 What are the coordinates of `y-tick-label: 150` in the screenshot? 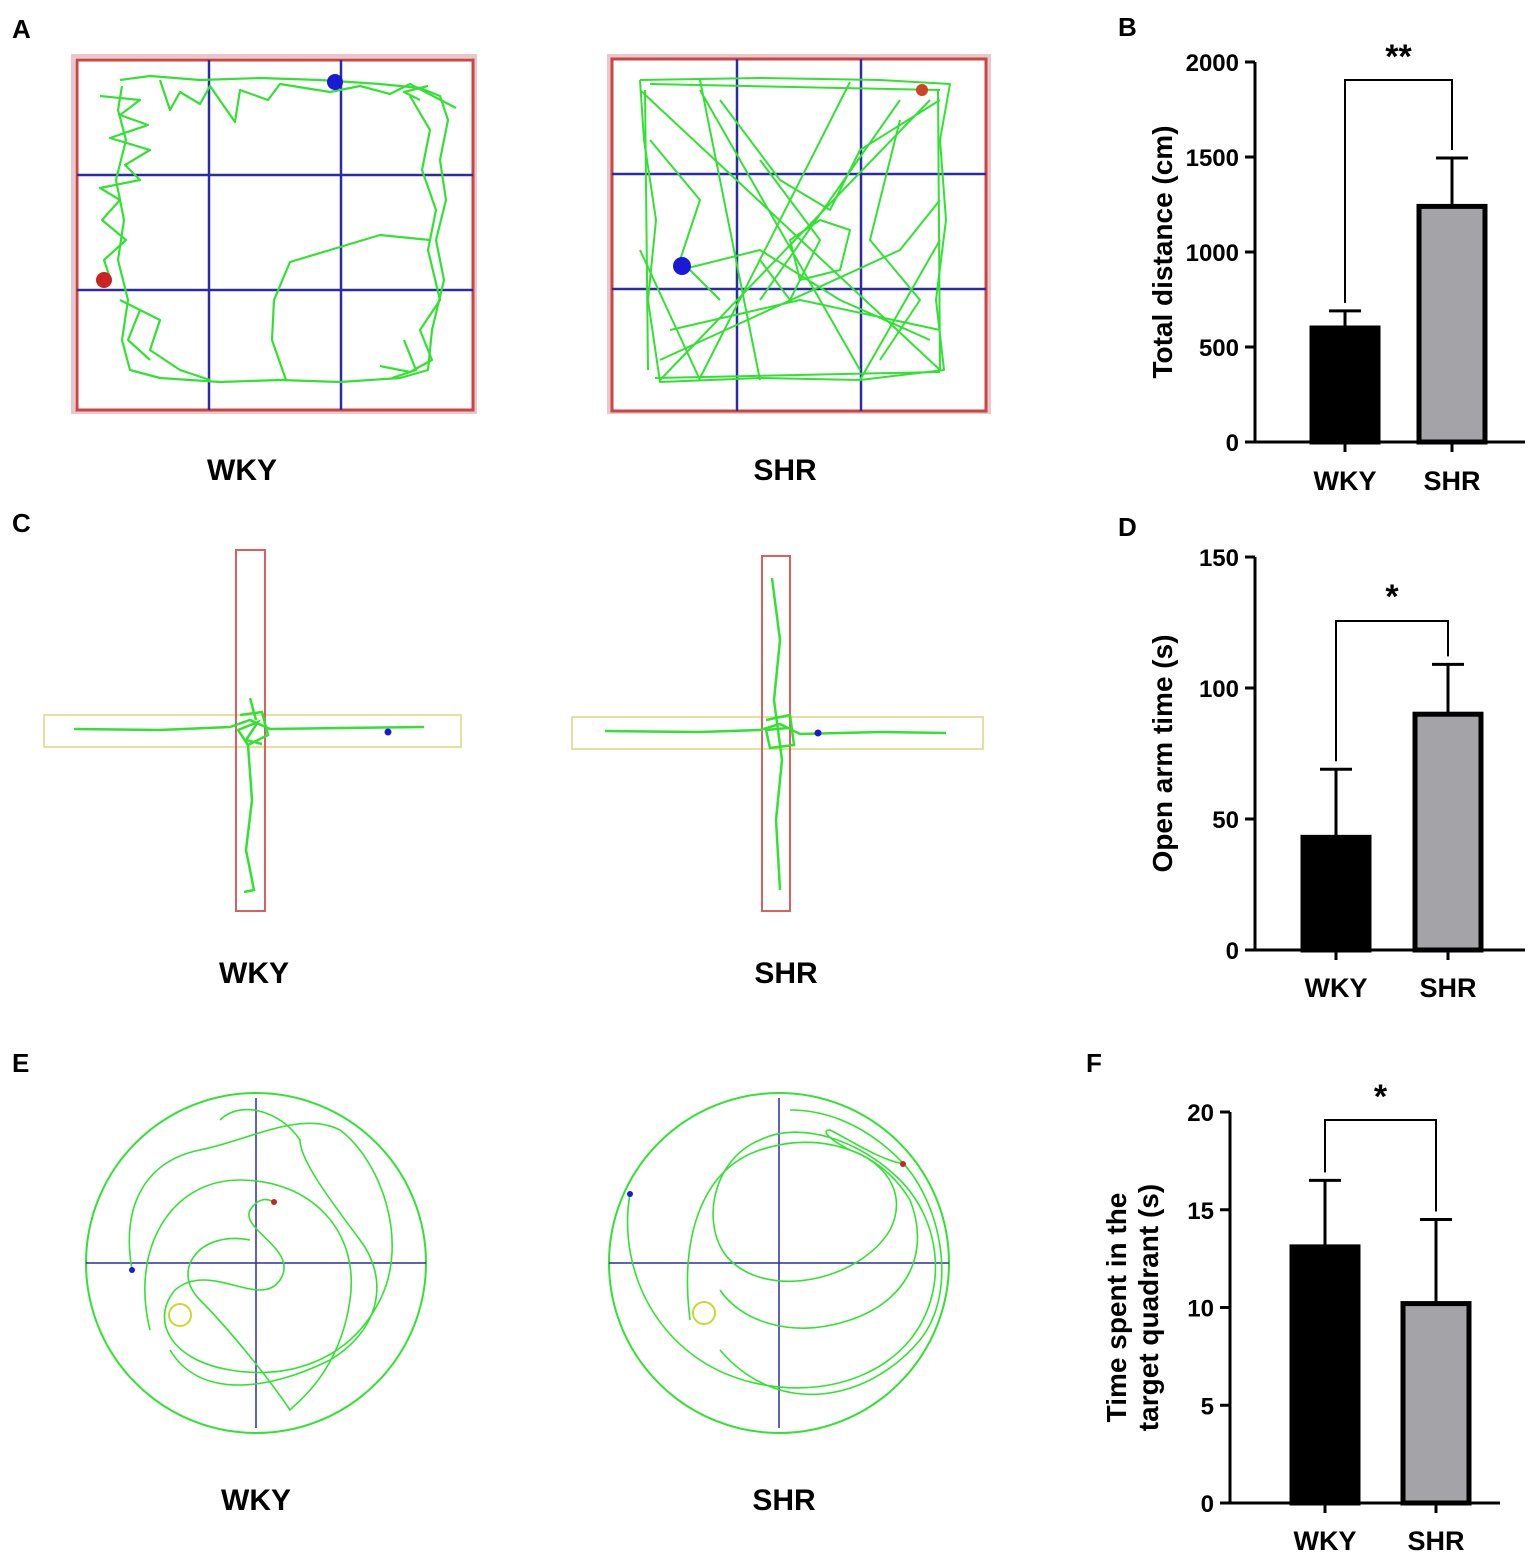 It's located at (1219, 558).